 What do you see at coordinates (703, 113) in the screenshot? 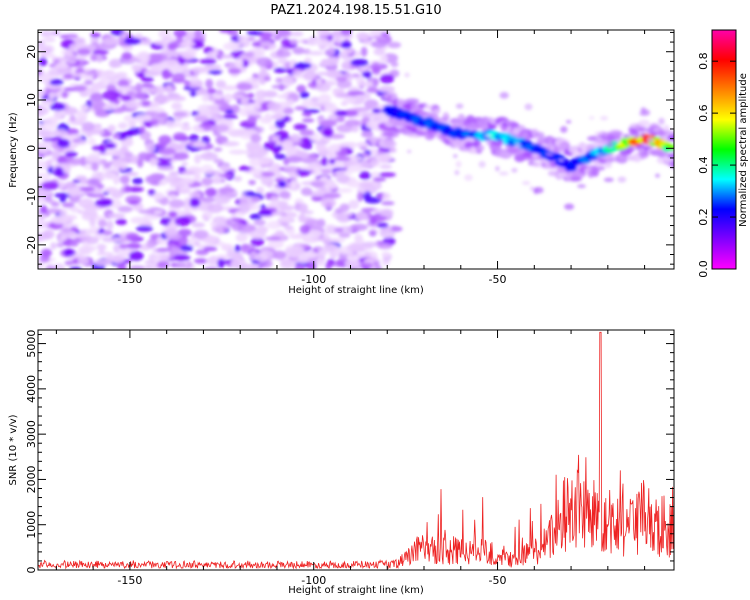
I see `colorbar-tick-label: 0.6` at bounding box center [703, 113].